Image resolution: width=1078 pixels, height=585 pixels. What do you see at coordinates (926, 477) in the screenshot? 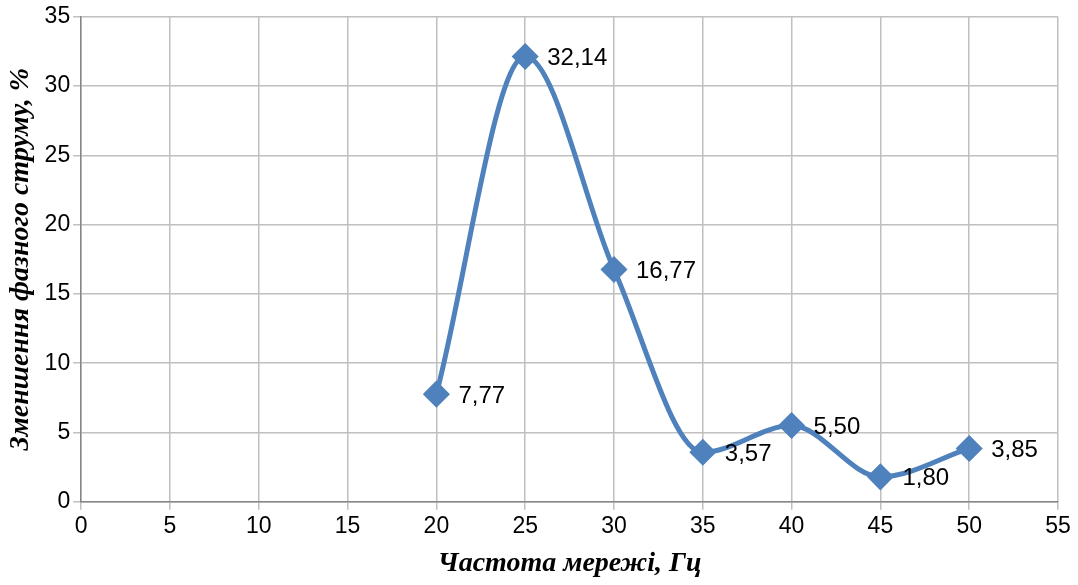
I see `data-label: 1,80` at bounding box center [926, 477].